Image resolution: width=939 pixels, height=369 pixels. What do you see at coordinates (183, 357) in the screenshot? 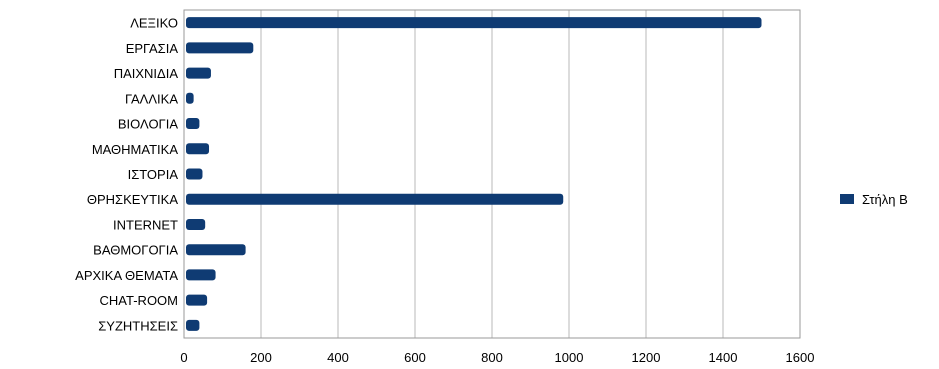
I see `x-tick-label: 0` at bounding box center [183, 357].